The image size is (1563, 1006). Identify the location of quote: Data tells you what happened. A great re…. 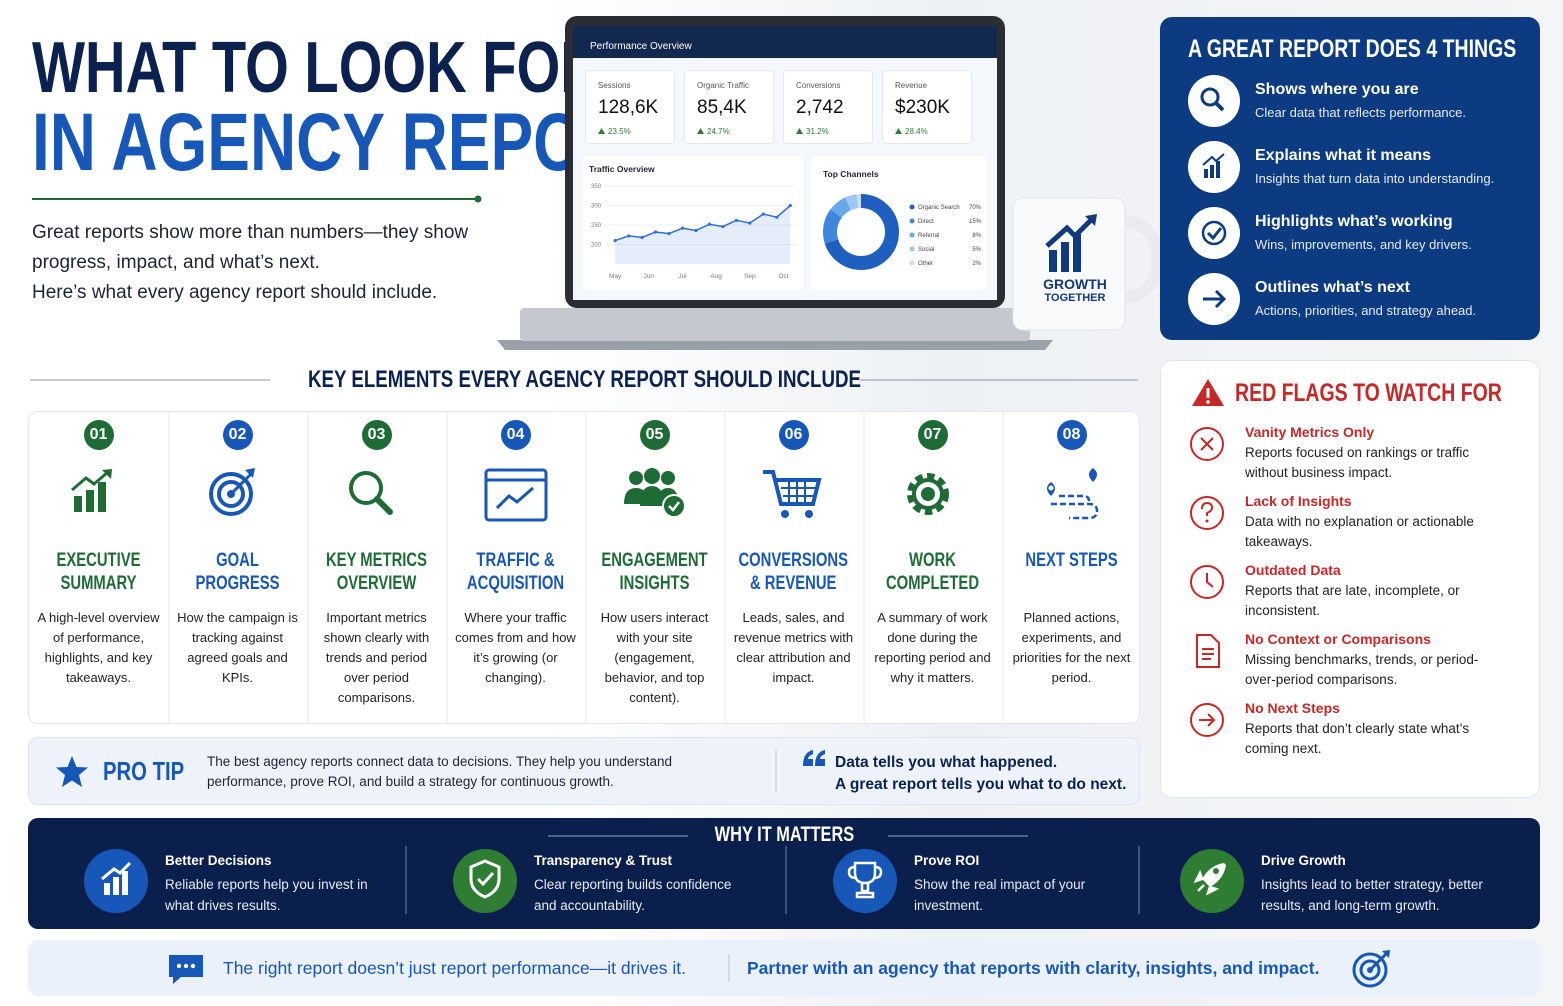
(980, 774).